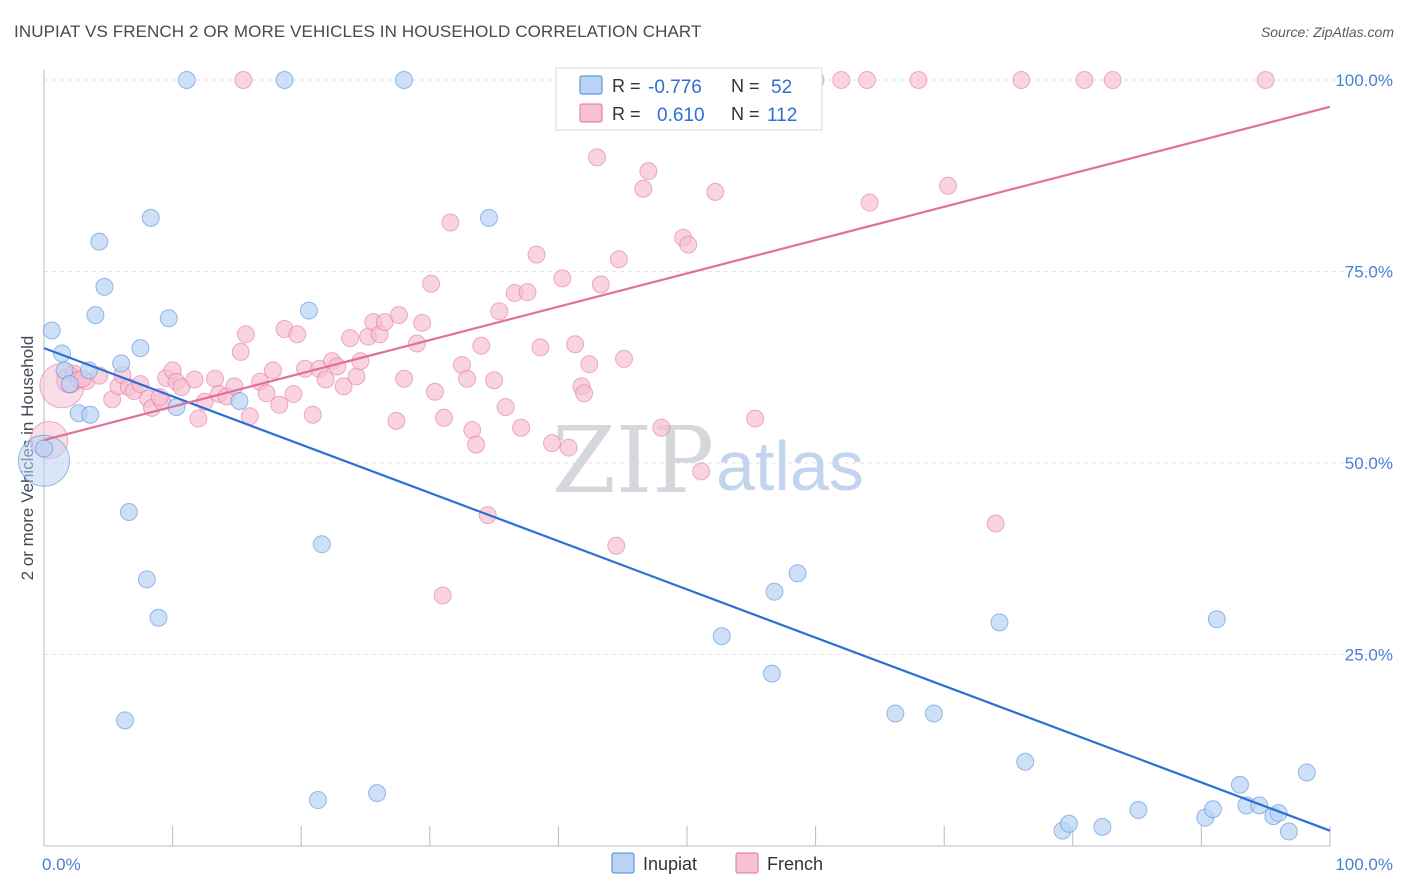 Image resolution: width=1406 pixels, height=892 pixels. What do you see at coordinates (782, 115) in the screenshot?
I see `legend-n-value-french: 112` at bounding box center [782, 115].